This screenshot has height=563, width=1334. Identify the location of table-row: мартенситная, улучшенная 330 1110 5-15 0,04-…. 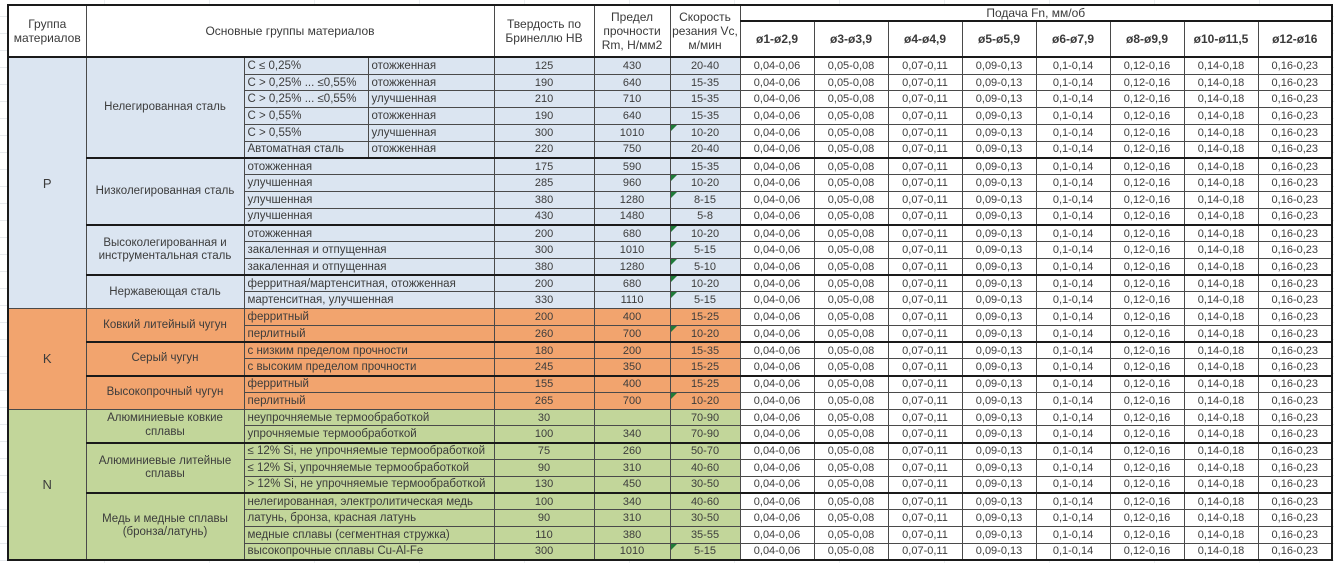
(670, 300).